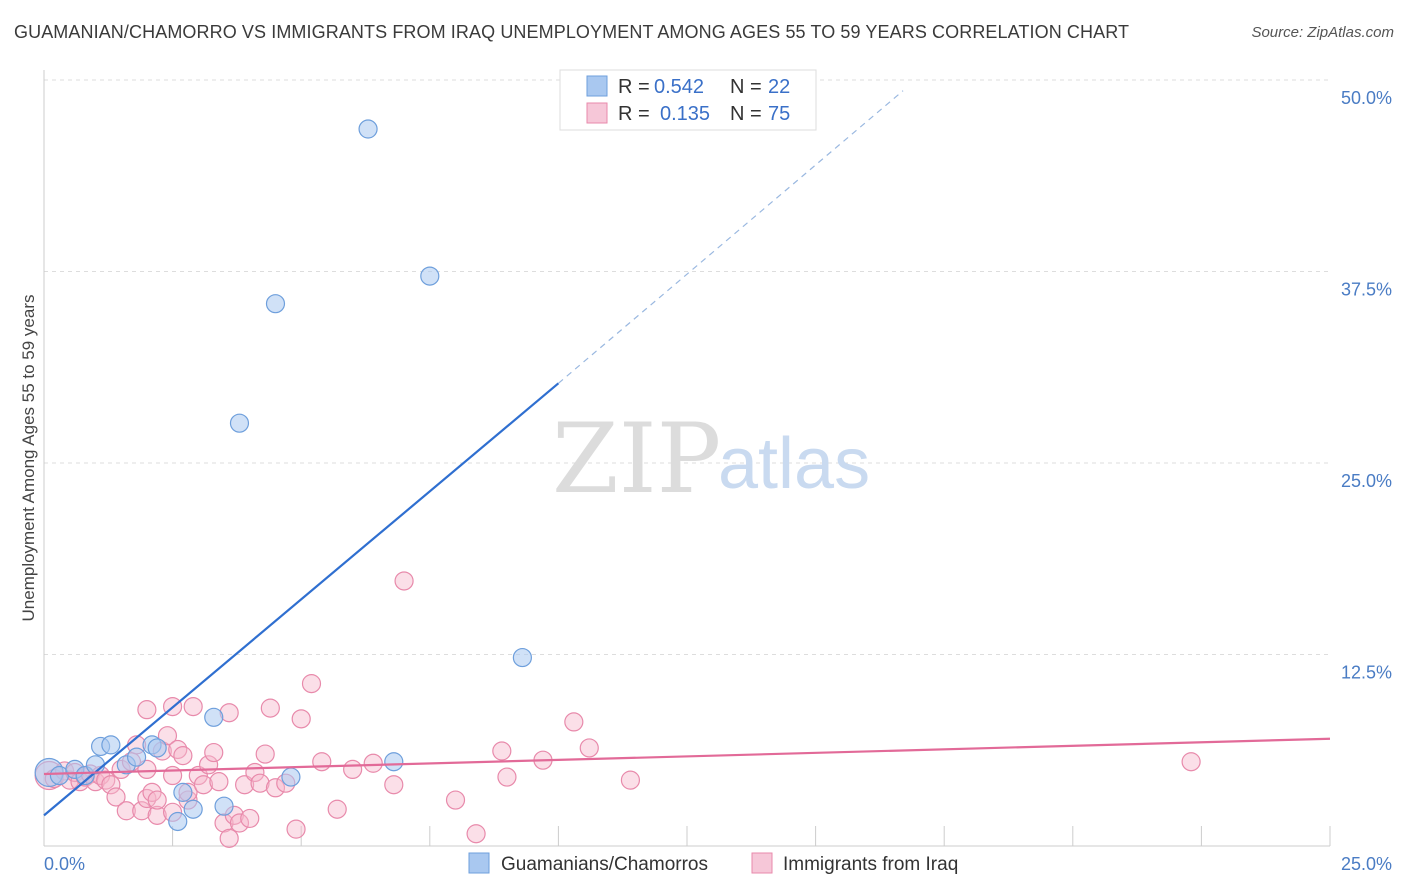  Describe the element at coordinates (870, 864) in the screenshot. I see `bottom-legend-label-iraq: Immigrants from Iraq` at that location.